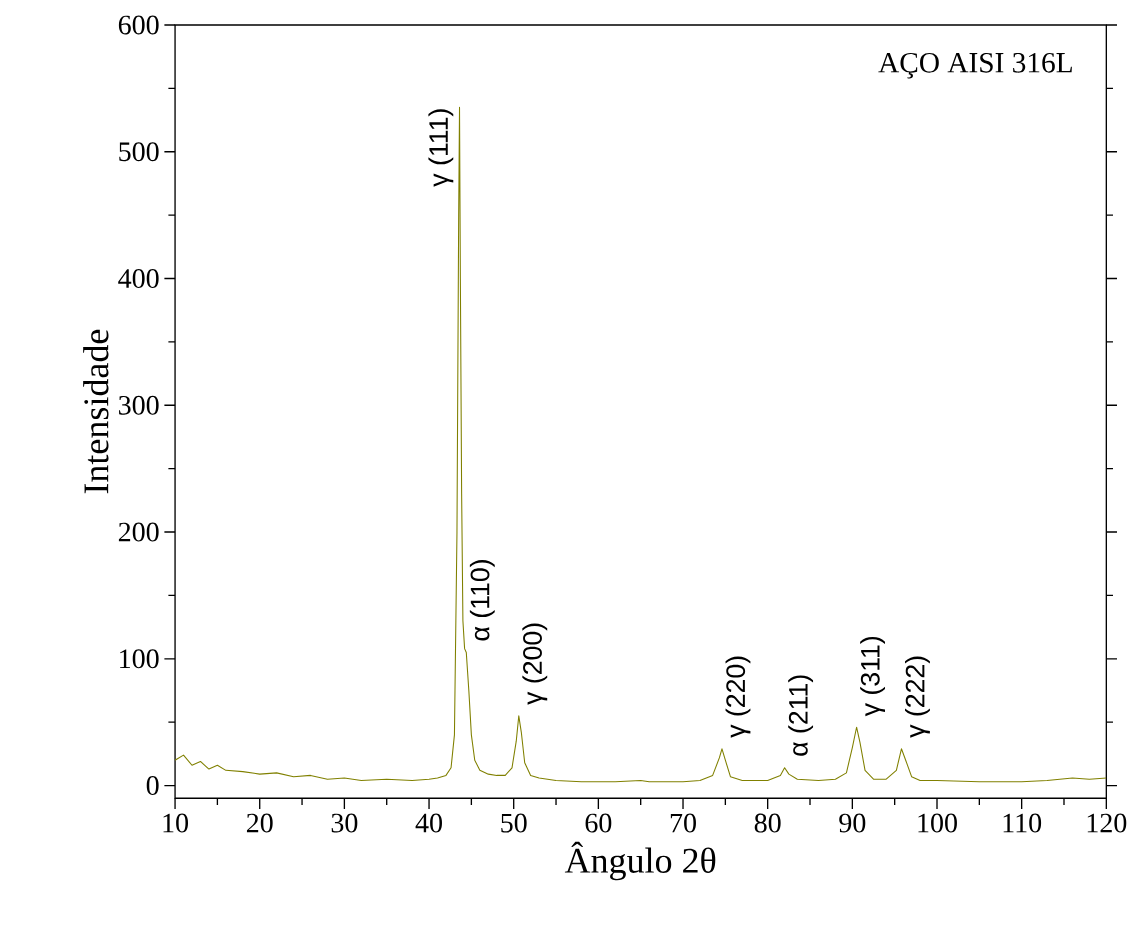 The image size is (1143, 930). What do you see at coordinates (801, 715) in the screenshot?
I see `annotation: α (211)` at bounding box center [801, 715].